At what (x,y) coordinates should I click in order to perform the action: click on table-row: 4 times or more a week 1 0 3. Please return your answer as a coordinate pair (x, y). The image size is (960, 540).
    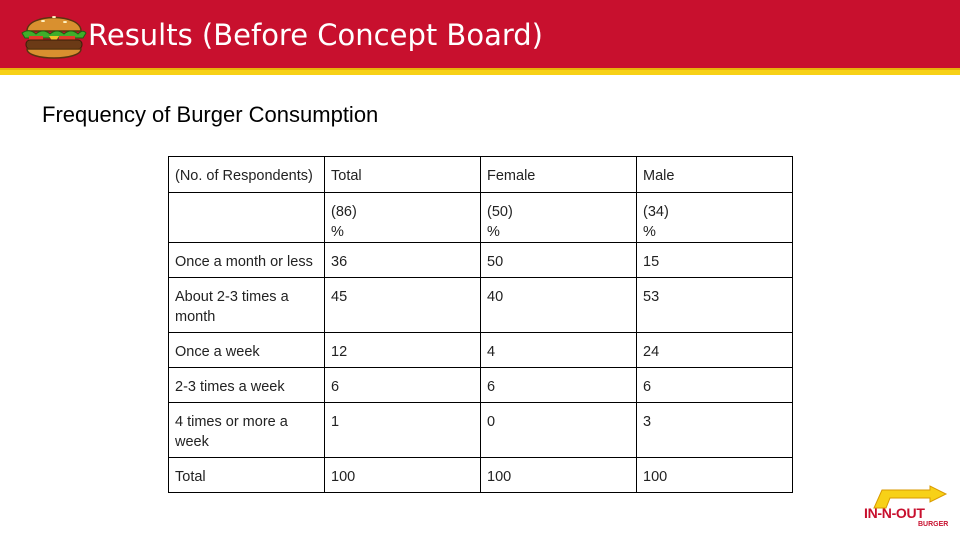
    Looking at the image, I should click on (480, 430).